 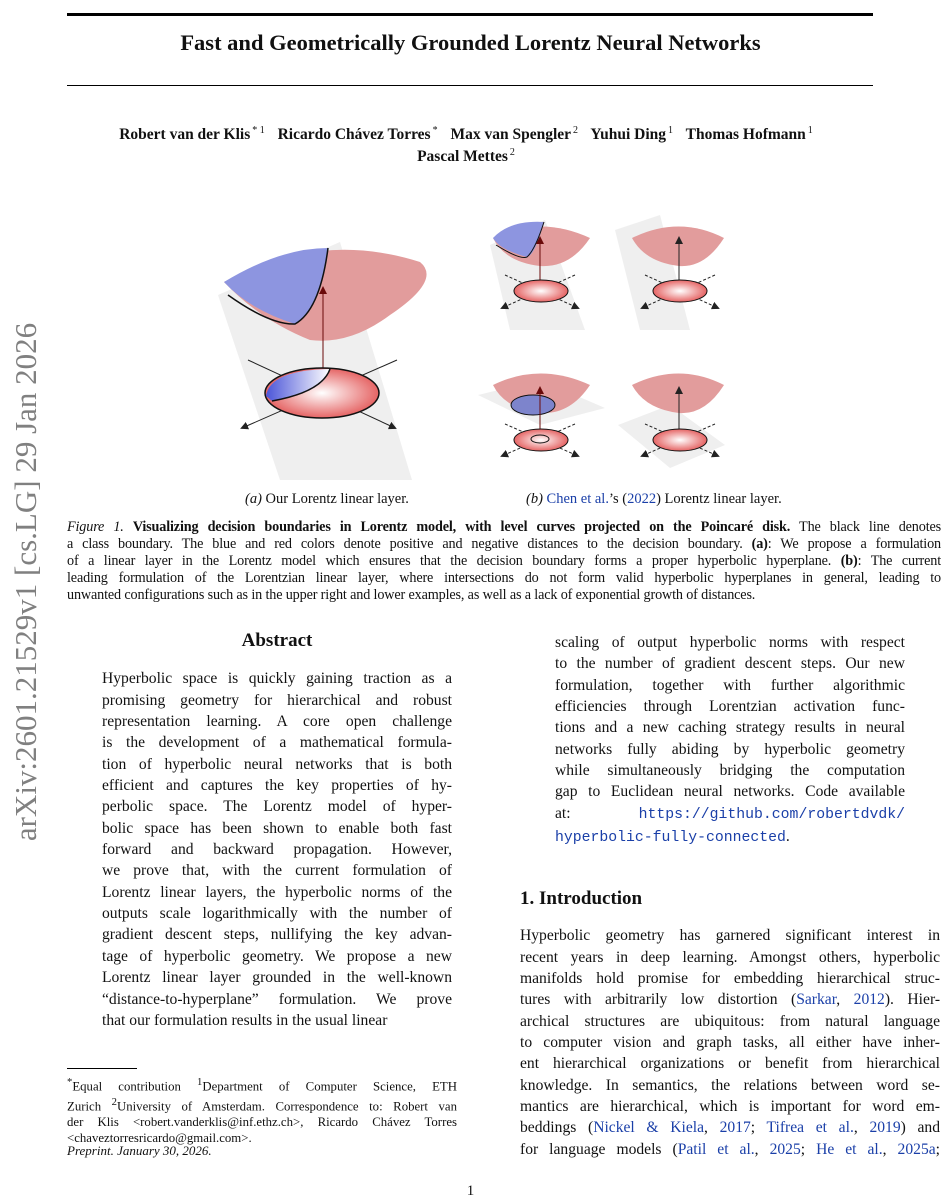 What do you see at coordinates (865, 527) in the screenshot?
I see `text-segment: The black line denotes` at bounding box center [865, 527].